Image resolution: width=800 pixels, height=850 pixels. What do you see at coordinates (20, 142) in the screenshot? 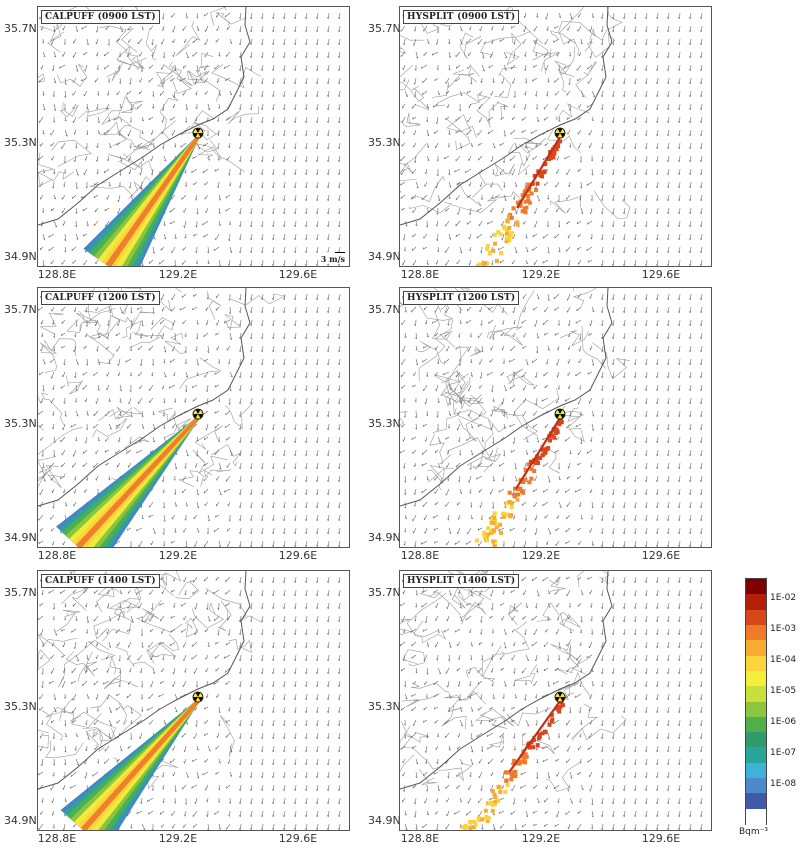
I see `lat-label-mid: 35.3N` at bounding box center [20, 142].